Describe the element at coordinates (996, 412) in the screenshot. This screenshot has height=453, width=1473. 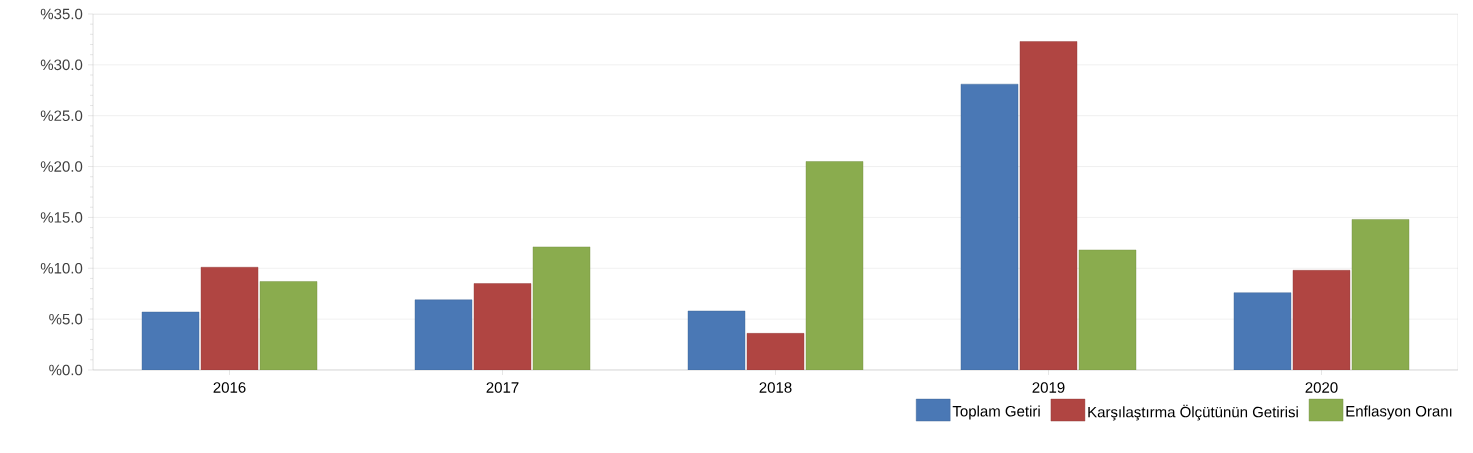
I see `legend-label: Toplam Getiri` at that location.